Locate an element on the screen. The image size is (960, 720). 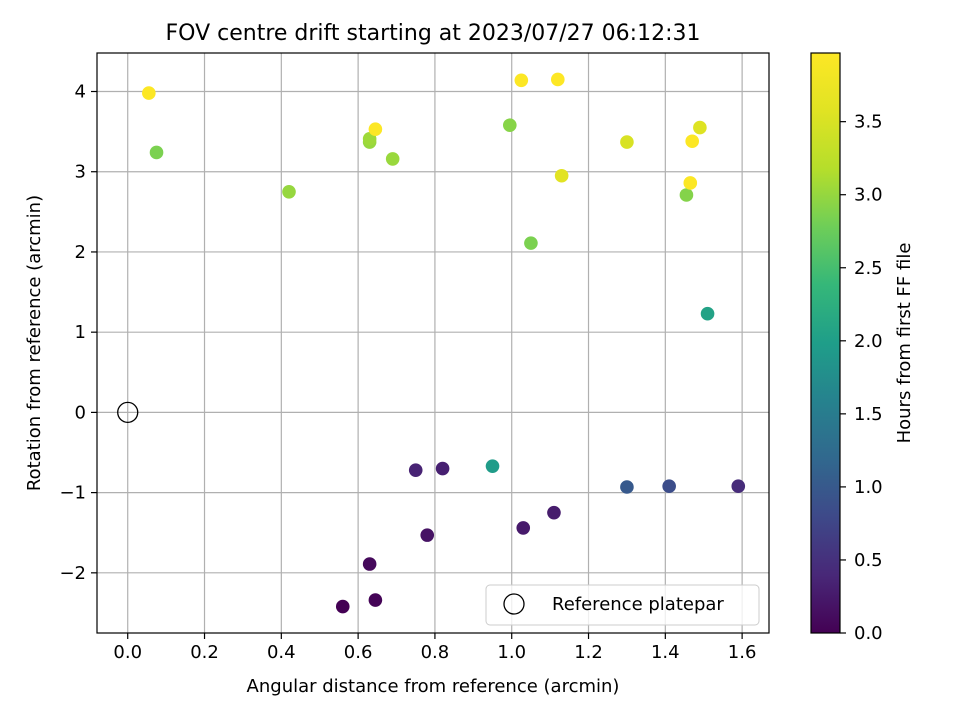
y-tick-label: 3 is located at coordinates (80, 172).